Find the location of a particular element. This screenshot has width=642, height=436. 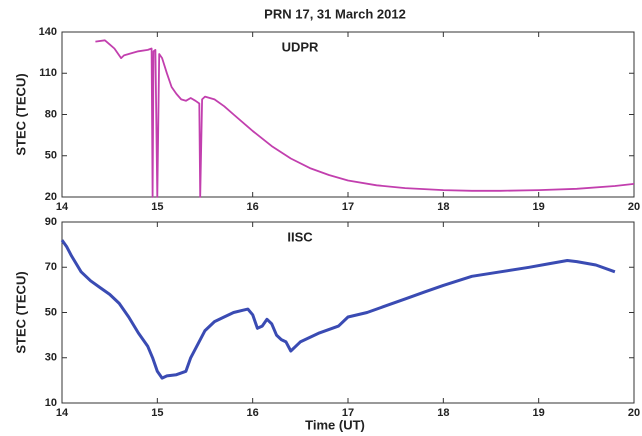

x-axis-label: Time (UT) is located at coordinates (335, 424).